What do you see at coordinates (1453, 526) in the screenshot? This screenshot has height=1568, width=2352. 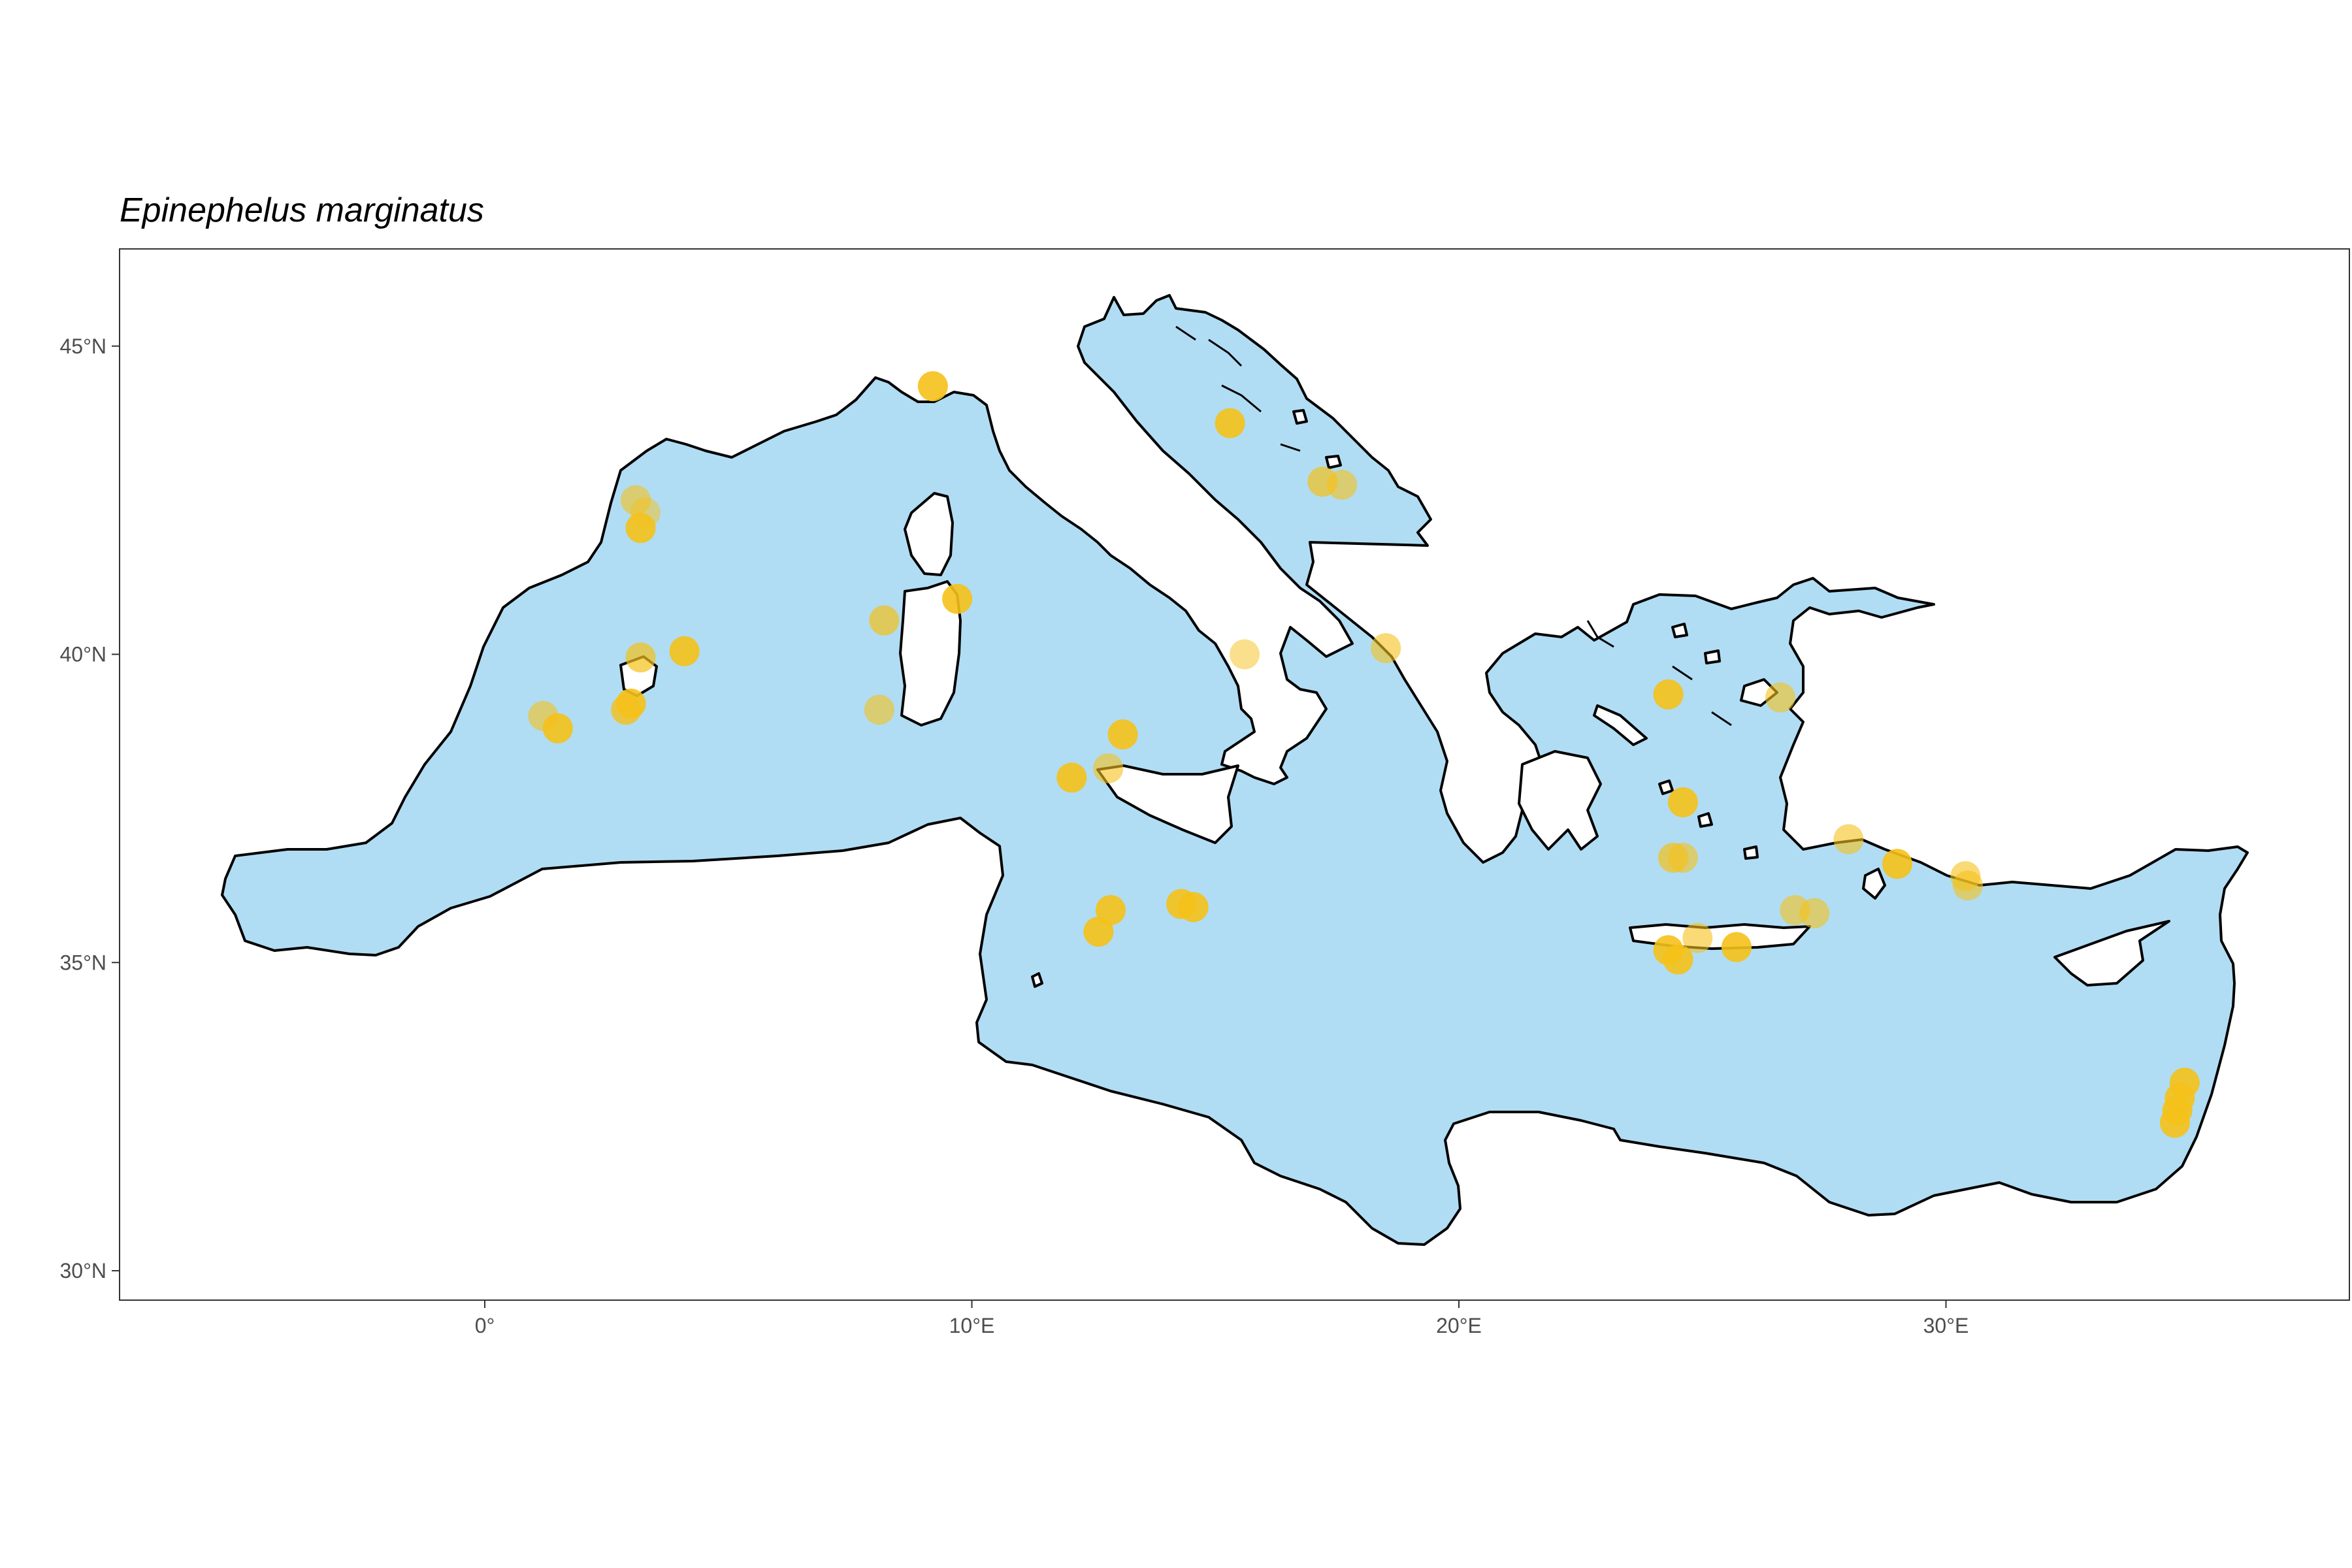 I see `coast-details` at bounding box center [1453, 526].